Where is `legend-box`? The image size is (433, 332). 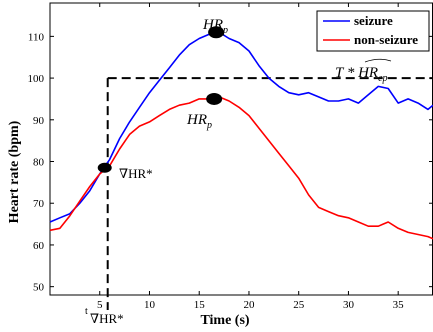 legend-box is located at coordinates (373, 31).